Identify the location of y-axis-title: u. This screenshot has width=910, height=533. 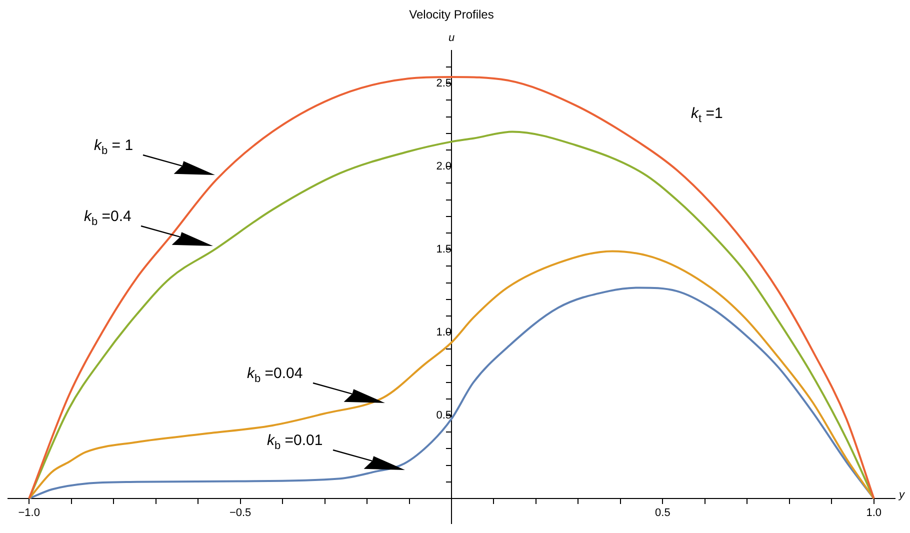
(451, 38).